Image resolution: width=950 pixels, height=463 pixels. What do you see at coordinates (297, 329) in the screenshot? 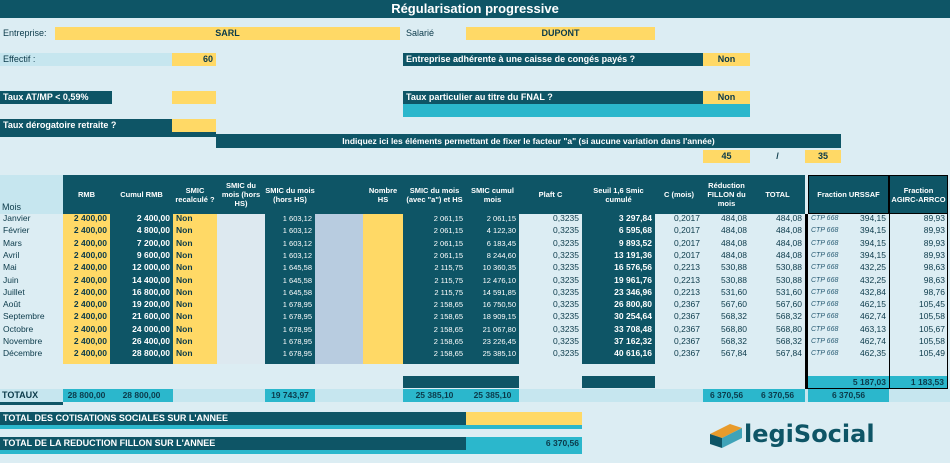
I see `cell-smic: 1 678,95` at bounding box center [297, 329].